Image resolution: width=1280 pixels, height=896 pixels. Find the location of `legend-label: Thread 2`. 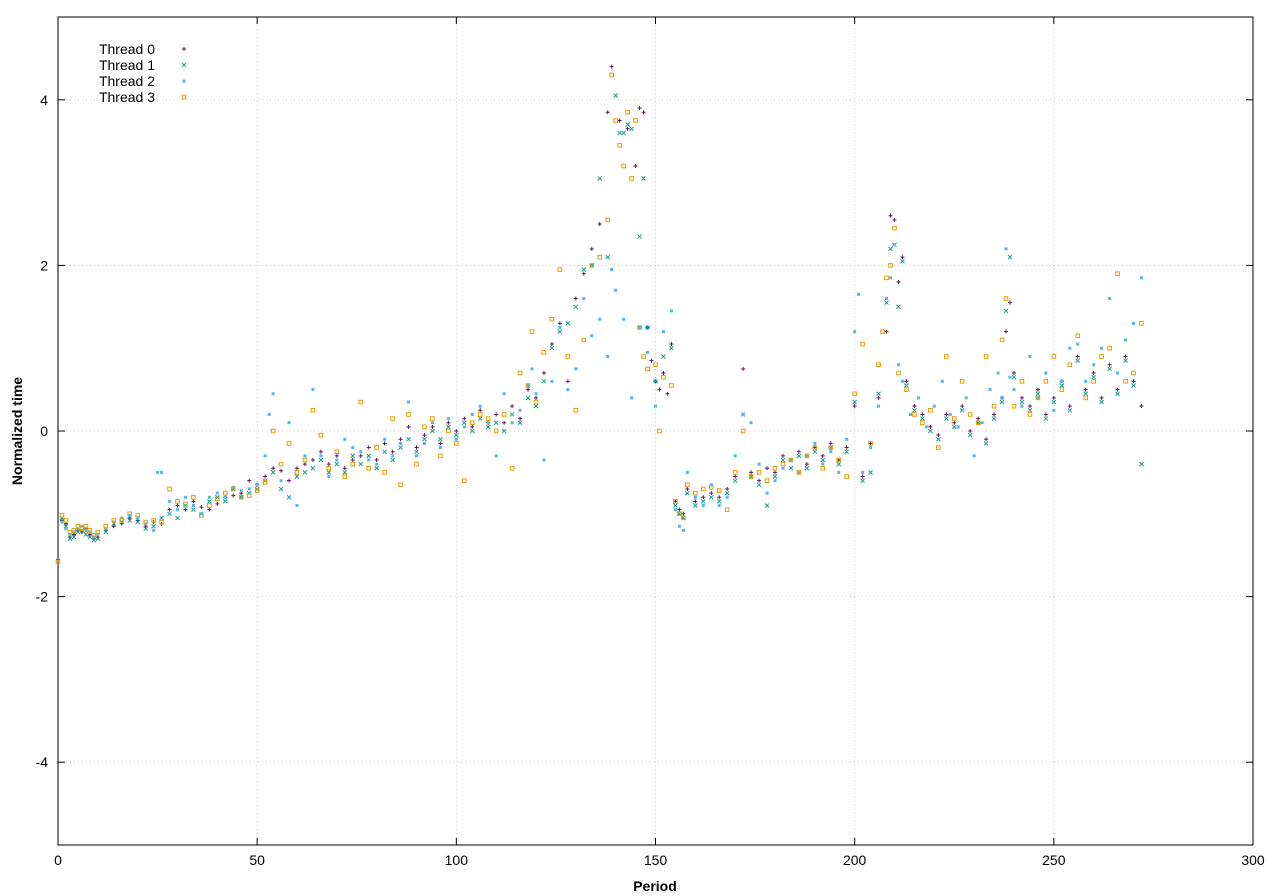

legend-label: Thread 2 is located at coordinates (127, 81).